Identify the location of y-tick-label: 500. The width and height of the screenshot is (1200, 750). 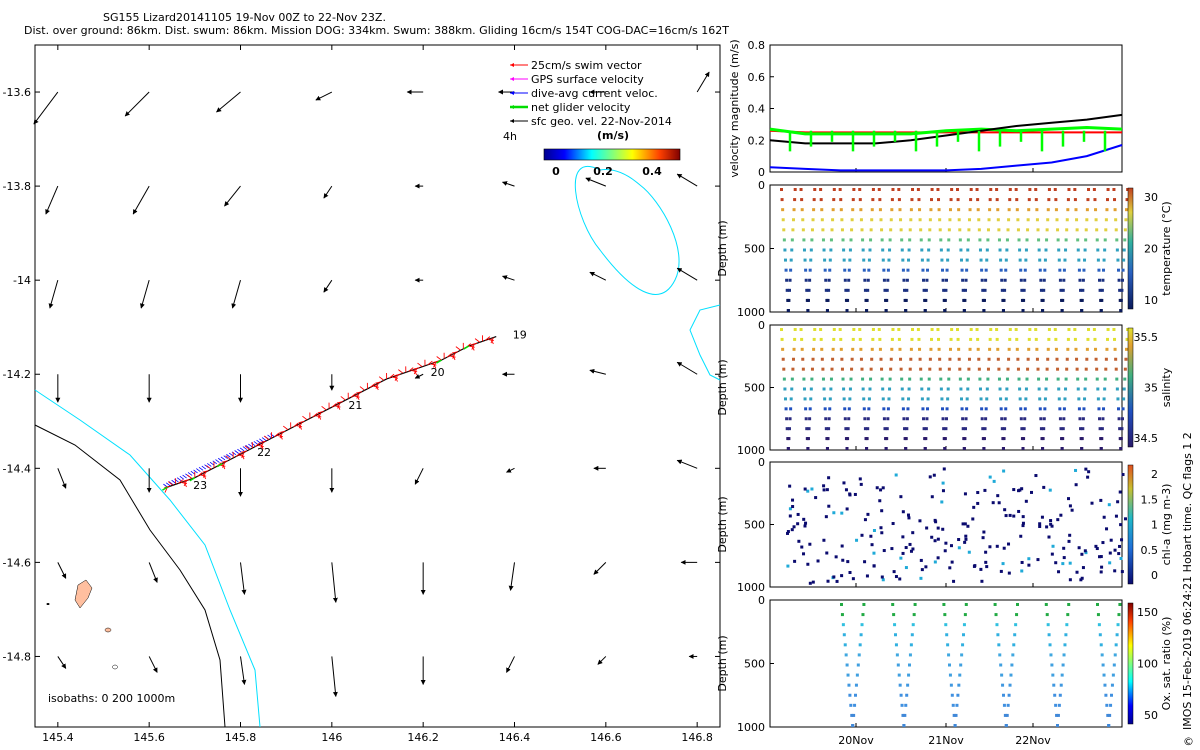
(754, 664).